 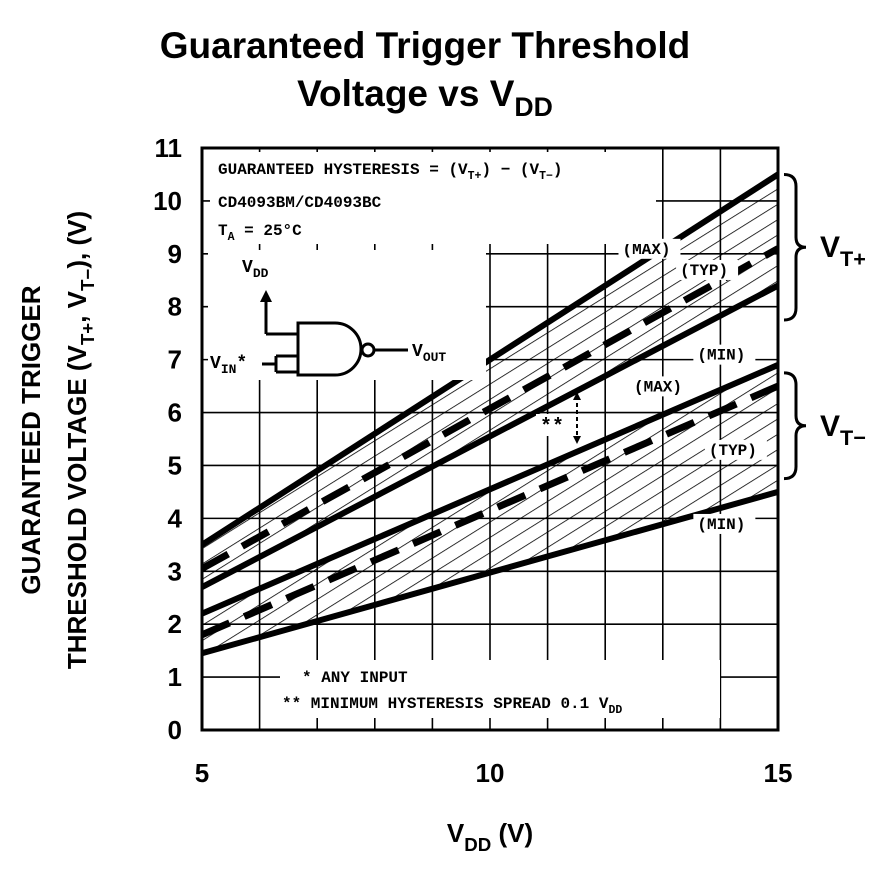 I want to click on vdd-arrow-icon, so click(x=266, y=296).